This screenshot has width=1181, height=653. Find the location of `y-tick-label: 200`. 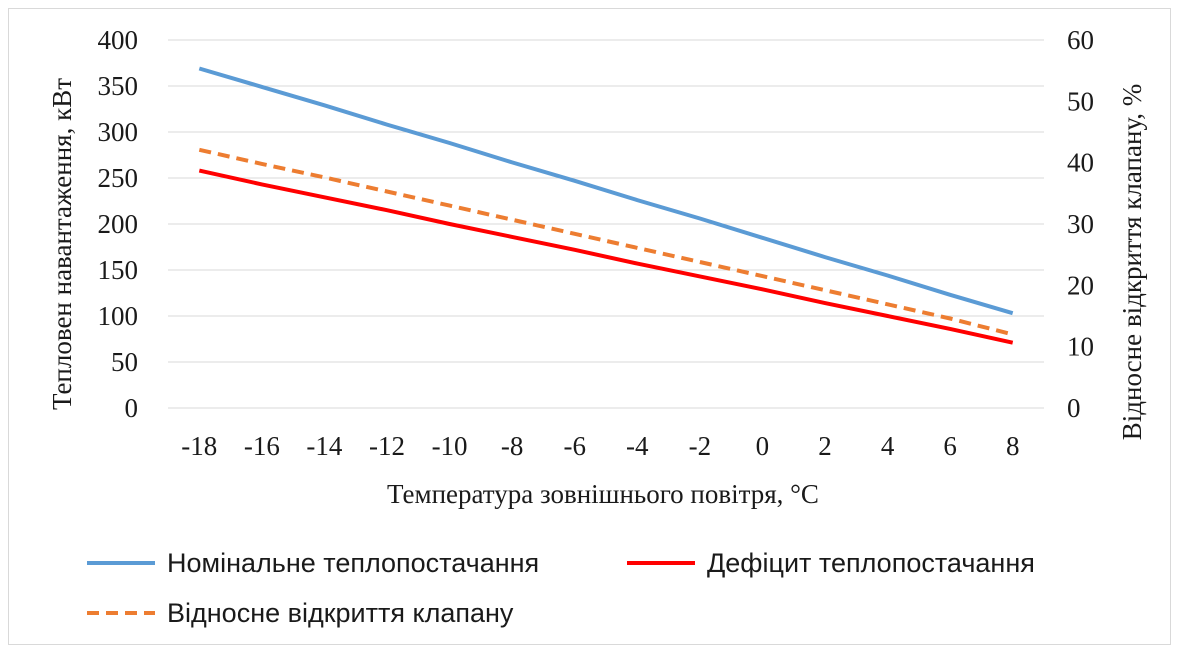

y-tick-label: 200 is located at coordinates (118, 224).